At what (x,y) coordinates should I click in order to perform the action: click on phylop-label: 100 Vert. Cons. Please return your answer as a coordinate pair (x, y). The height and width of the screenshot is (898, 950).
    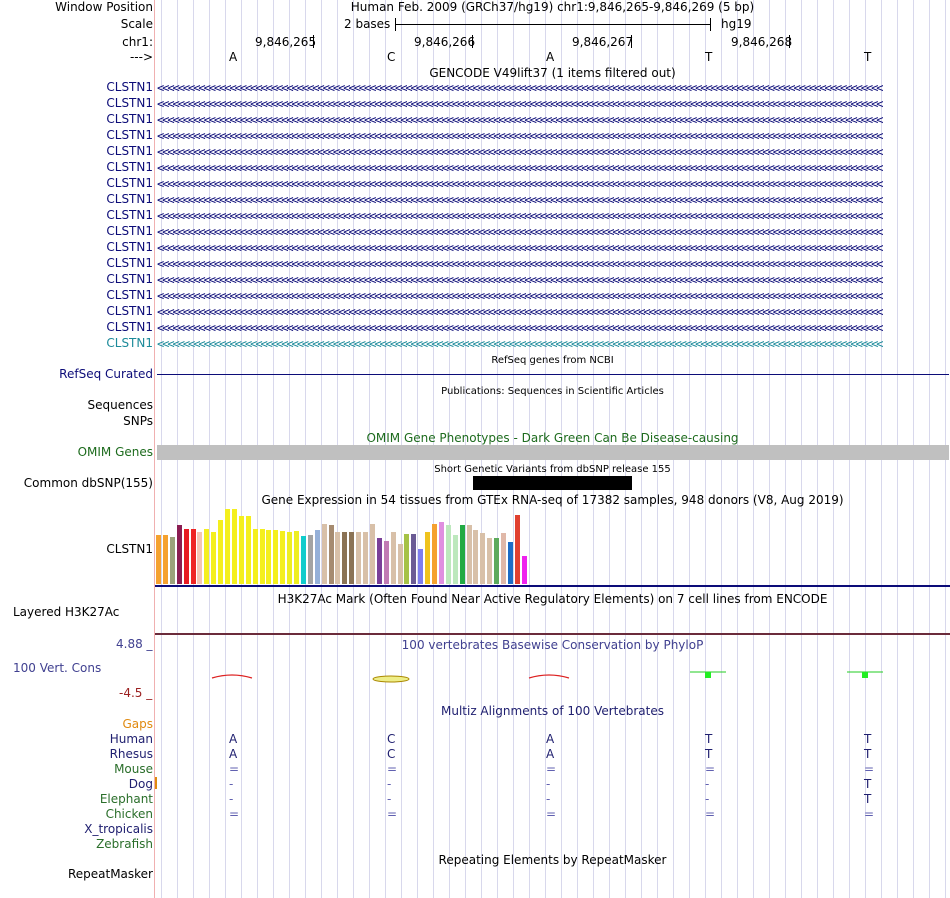
    Looking at the image, I should click on (57, 668).